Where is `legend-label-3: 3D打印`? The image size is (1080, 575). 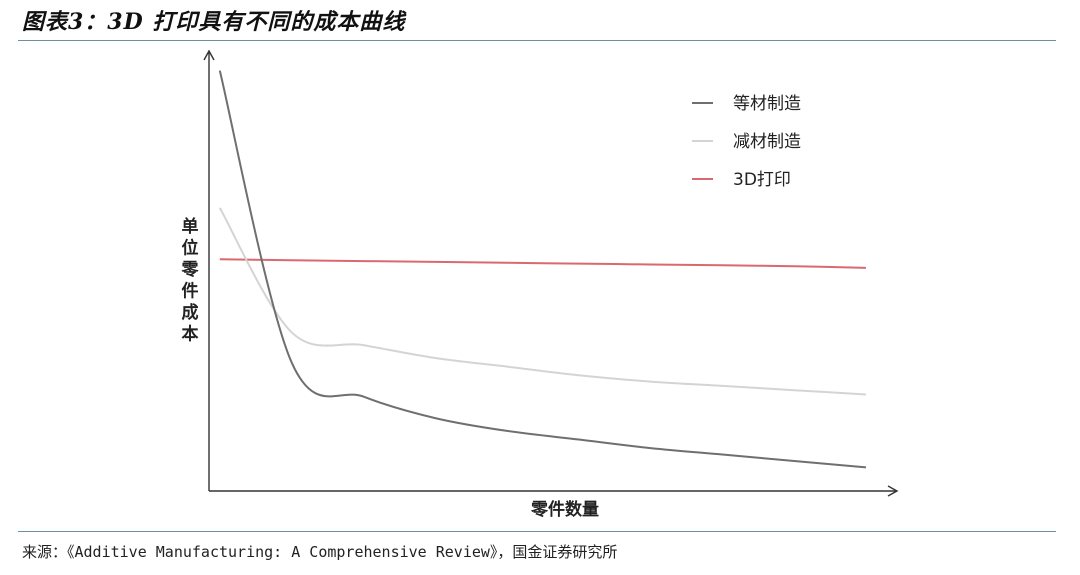 legend-label-3: 3D打印 is located at coordinates (762, 180).